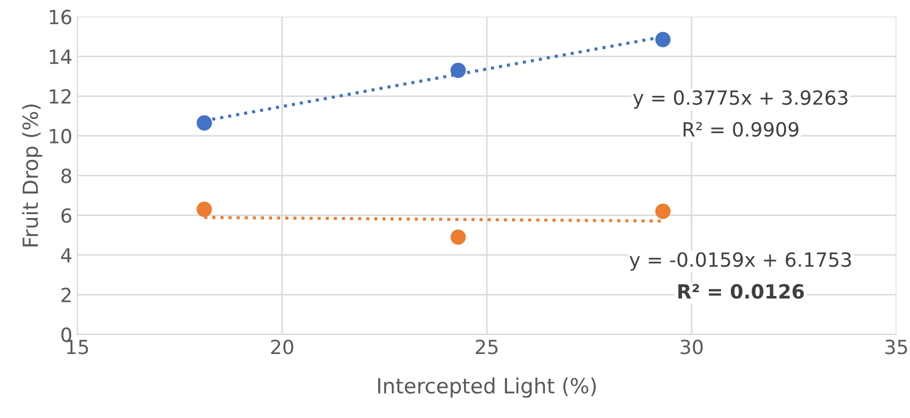 The height and width of the screenshot is (418, 910). Describe the element at coordinates (740, 261) in the screenshot. I see `annotation: y = -0.0159x + 6.1753` at that location.